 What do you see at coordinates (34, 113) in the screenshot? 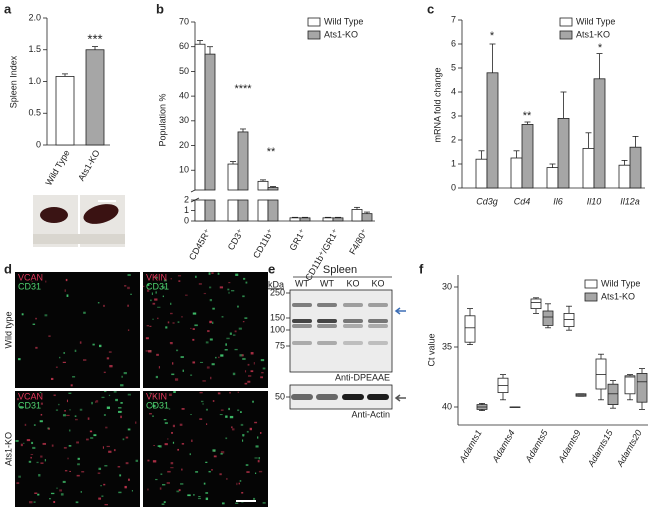
I see `y-tick-label: 0.5` at bounding box center [34, 113].